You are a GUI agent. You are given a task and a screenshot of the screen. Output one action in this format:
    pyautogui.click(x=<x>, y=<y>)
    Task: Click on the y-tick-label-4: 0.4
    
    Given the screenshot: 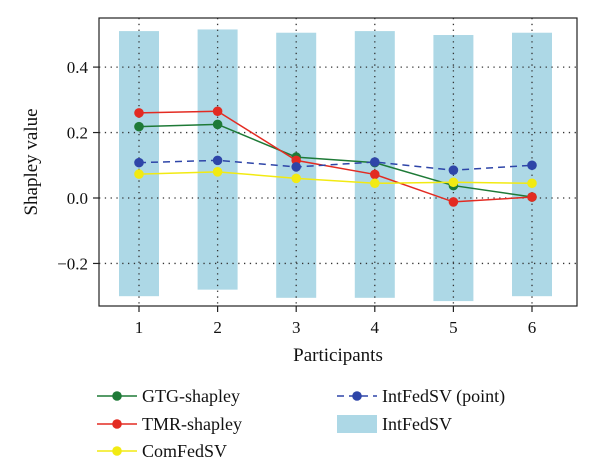 What is the action you would take?
    pyautogui.click(x=78, y=67)
    